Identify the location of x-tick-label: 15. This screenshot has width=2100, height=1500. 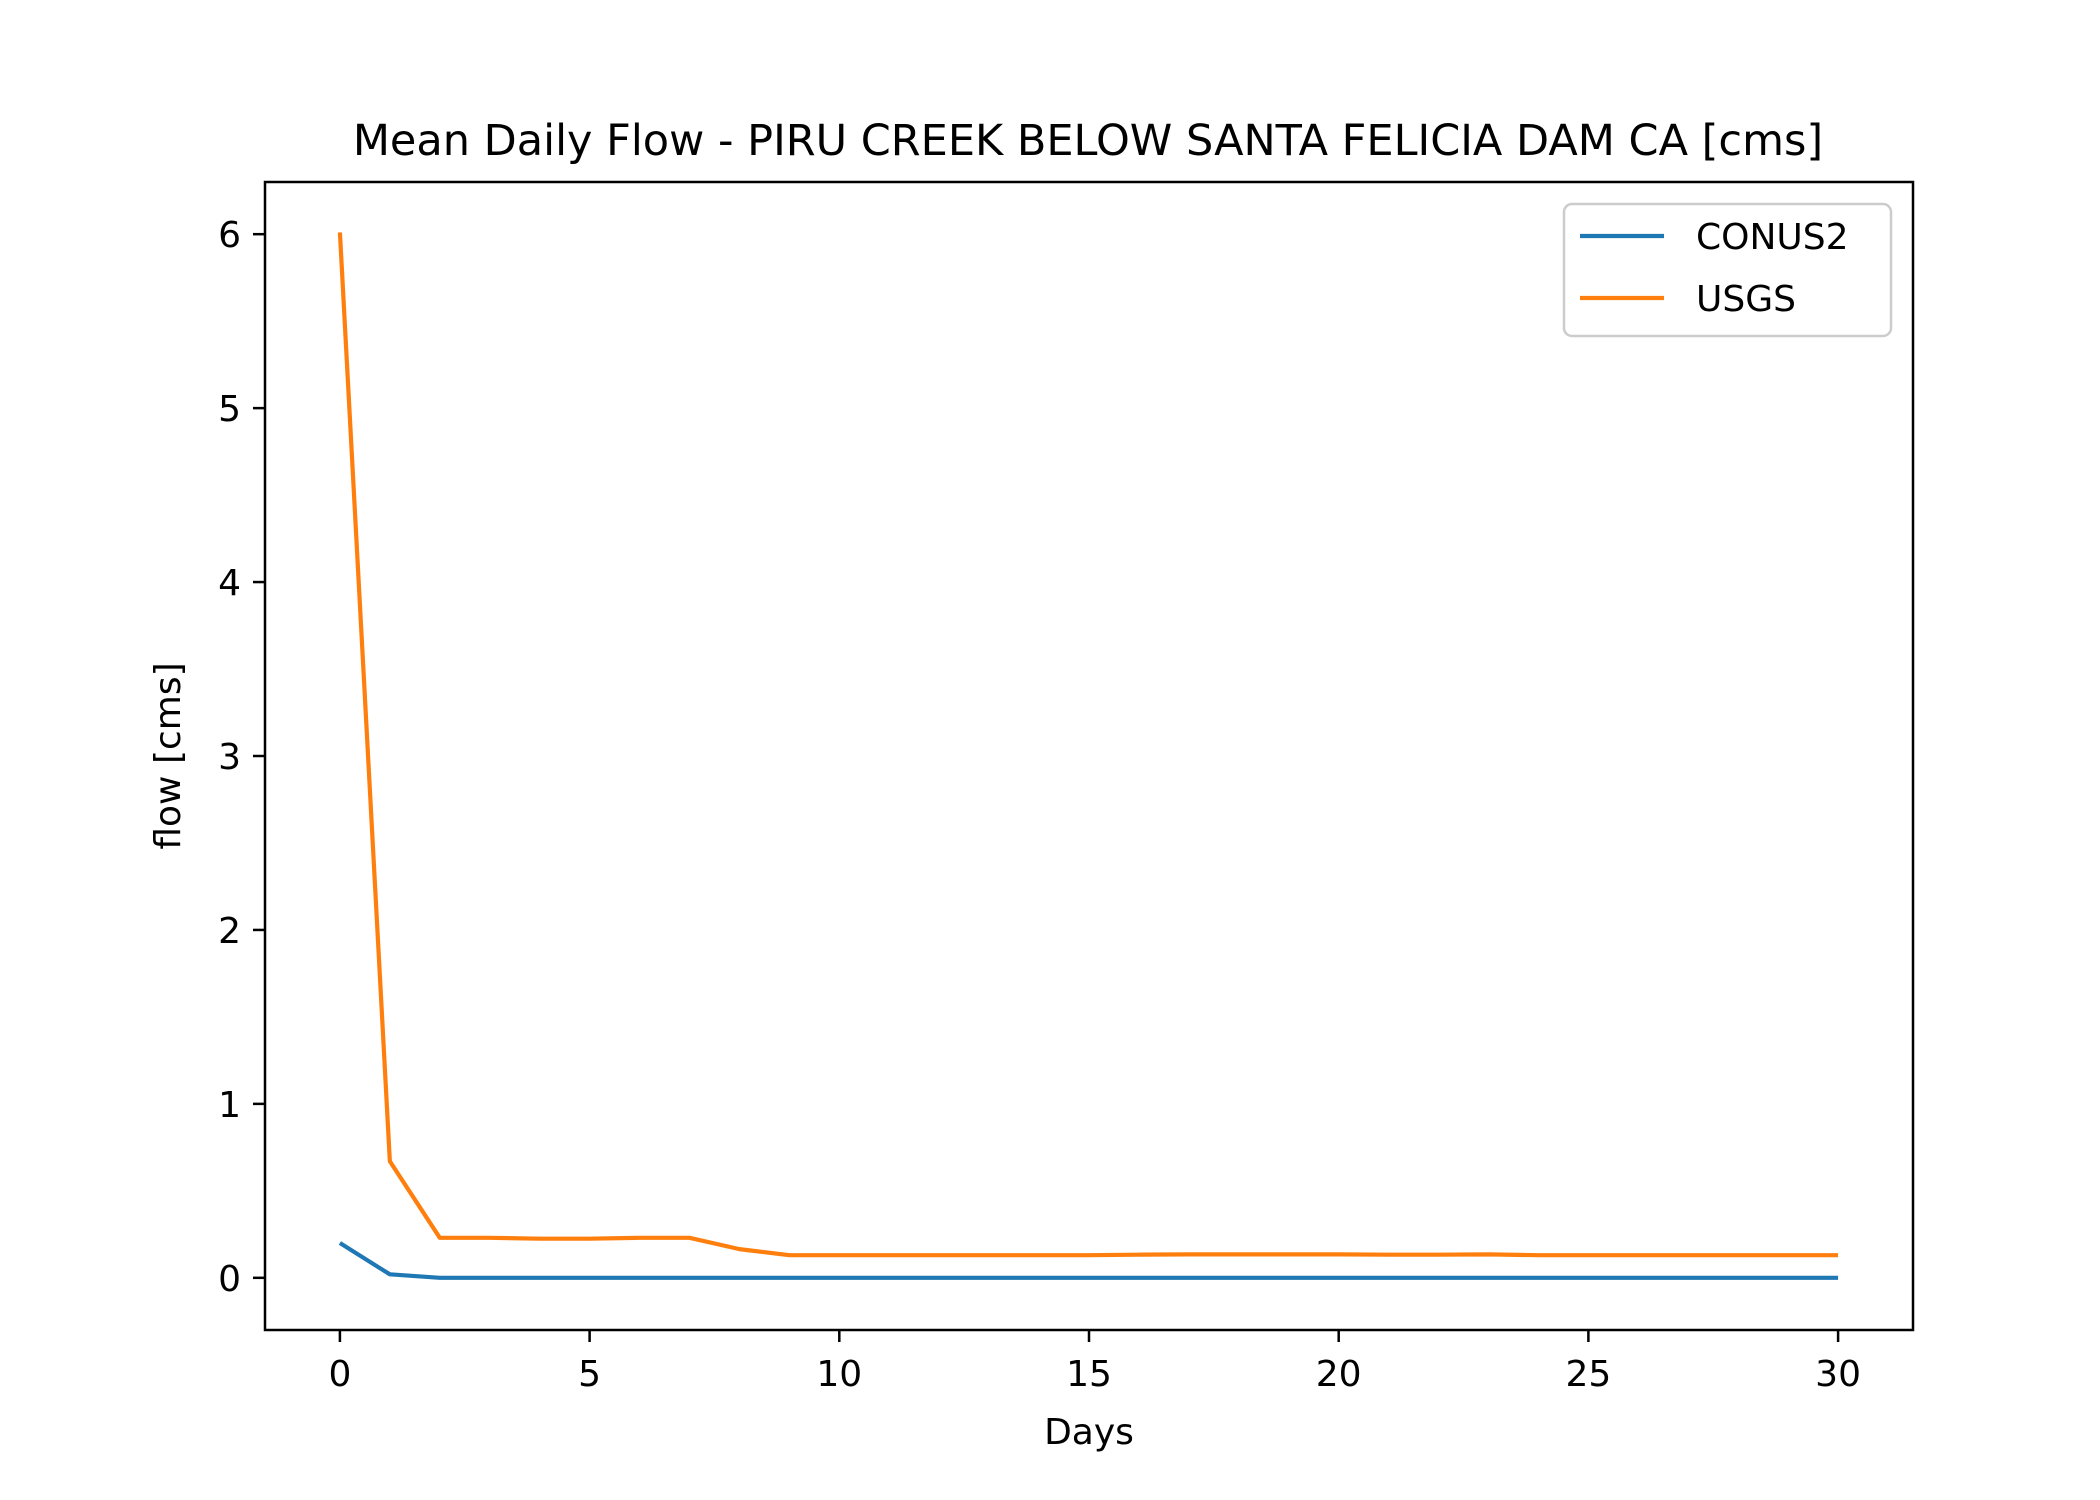
(1089, 1374).